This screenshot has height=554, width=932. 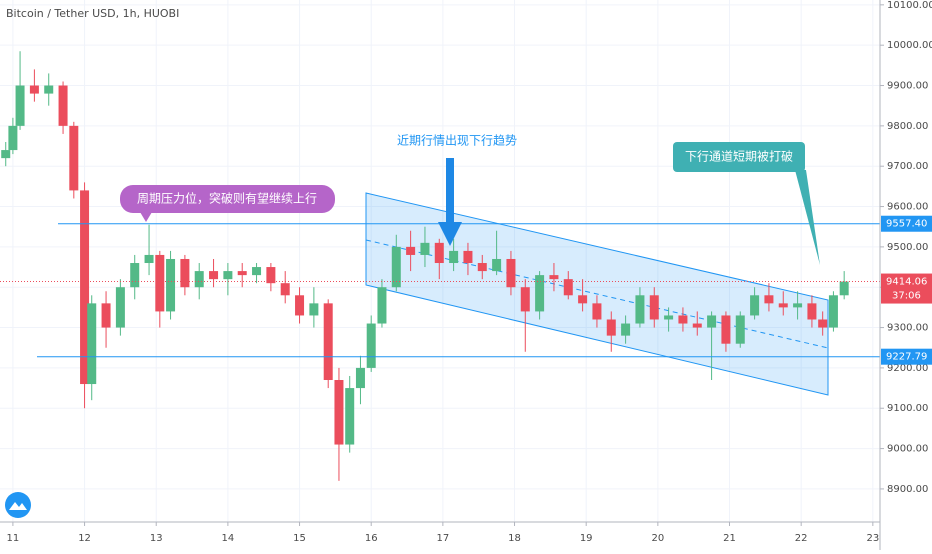 I want to click on arrow, so click(x=450, y=202).